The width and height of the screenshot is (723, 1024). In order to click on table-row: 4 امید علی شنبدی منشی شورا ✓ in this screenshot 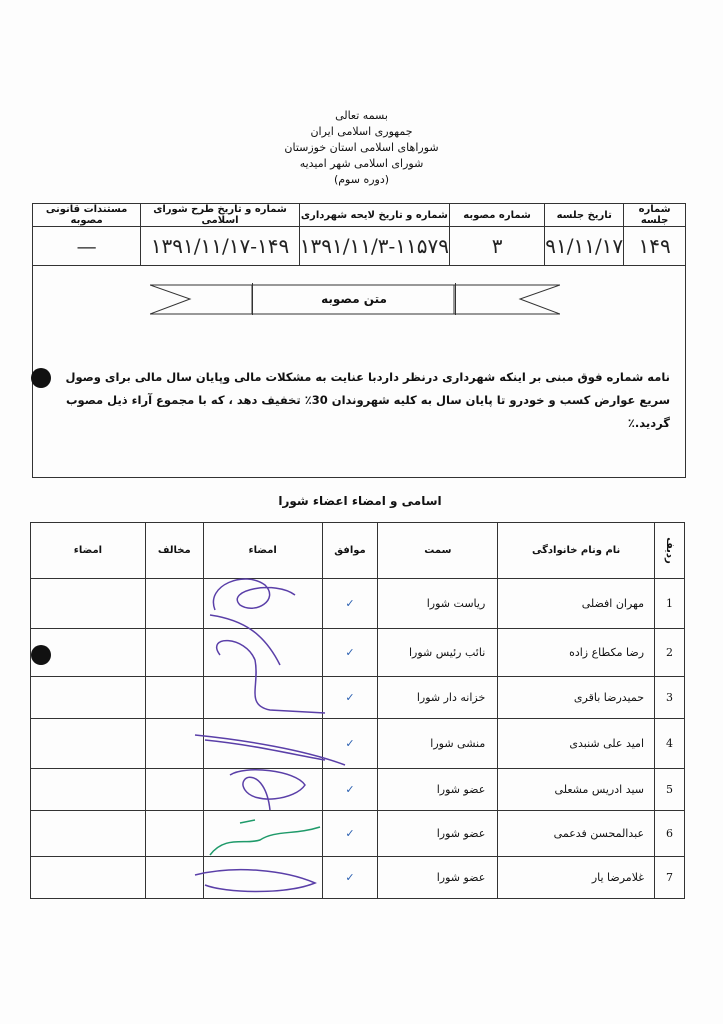, I will do `click(357, 743)`.